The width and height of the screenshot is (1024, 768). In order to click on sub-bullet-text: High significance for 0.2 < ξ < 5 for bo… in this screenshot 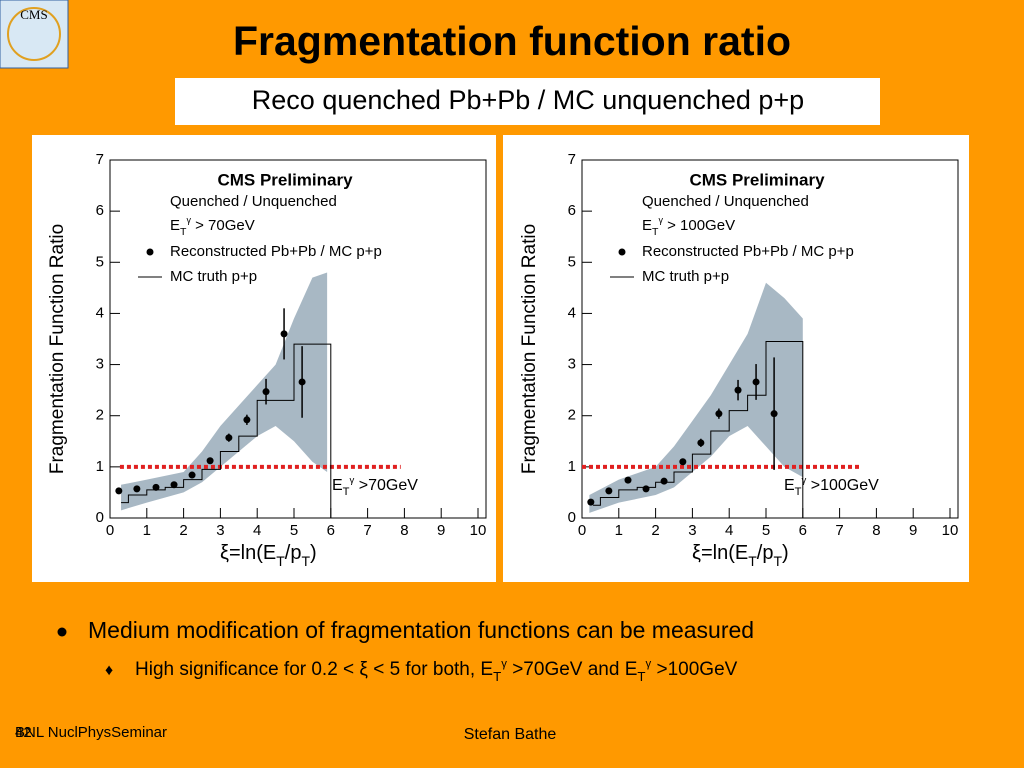, I will do `click(436, 671)`.